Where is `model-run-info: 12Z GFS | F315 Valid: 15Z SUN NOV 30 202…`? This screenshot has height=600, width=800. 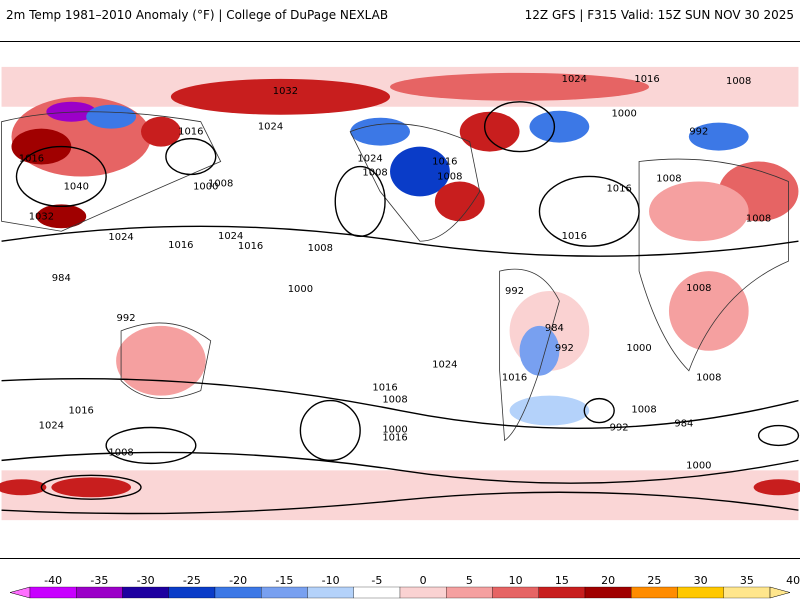 model-run-info: 12Z GFS | F315 Valid: 15Z SUN NOV 30 202… is located at coordinates (659, 15).